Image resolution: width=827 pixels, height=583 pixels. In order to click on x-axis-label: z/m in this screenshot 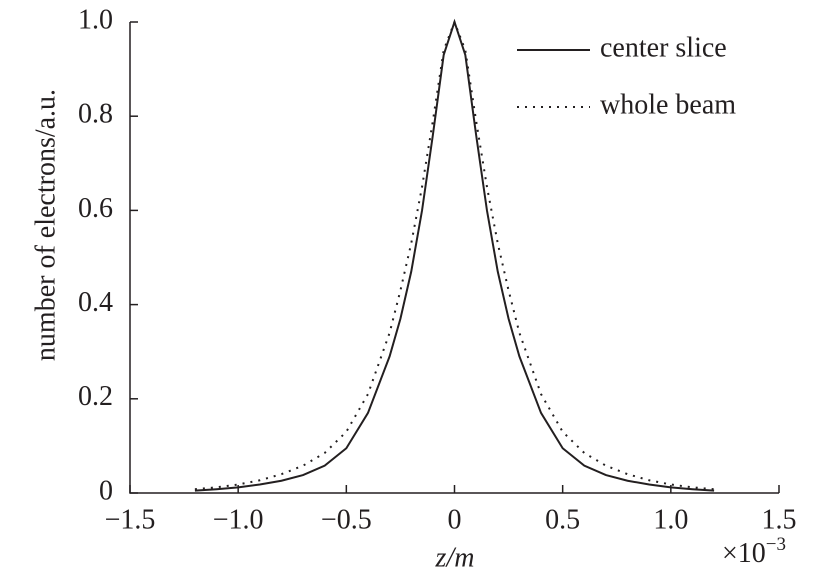, I will do `click(455, 557)`.